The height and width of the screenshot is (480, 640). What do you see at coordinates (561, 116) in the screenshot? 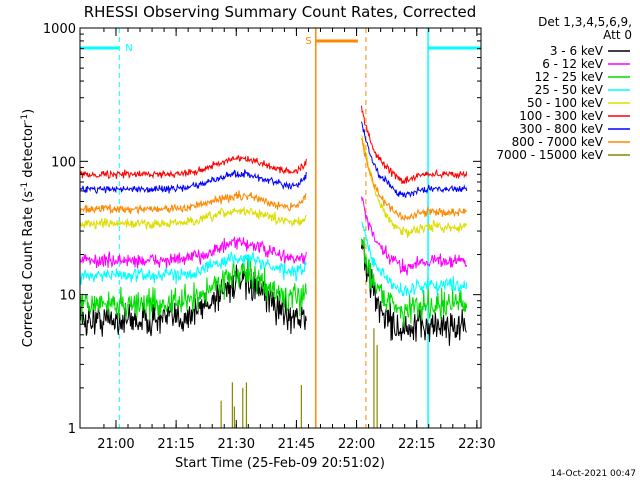
I see `legend-label: 100 - 300 keV` at bounding box center [561, 116].